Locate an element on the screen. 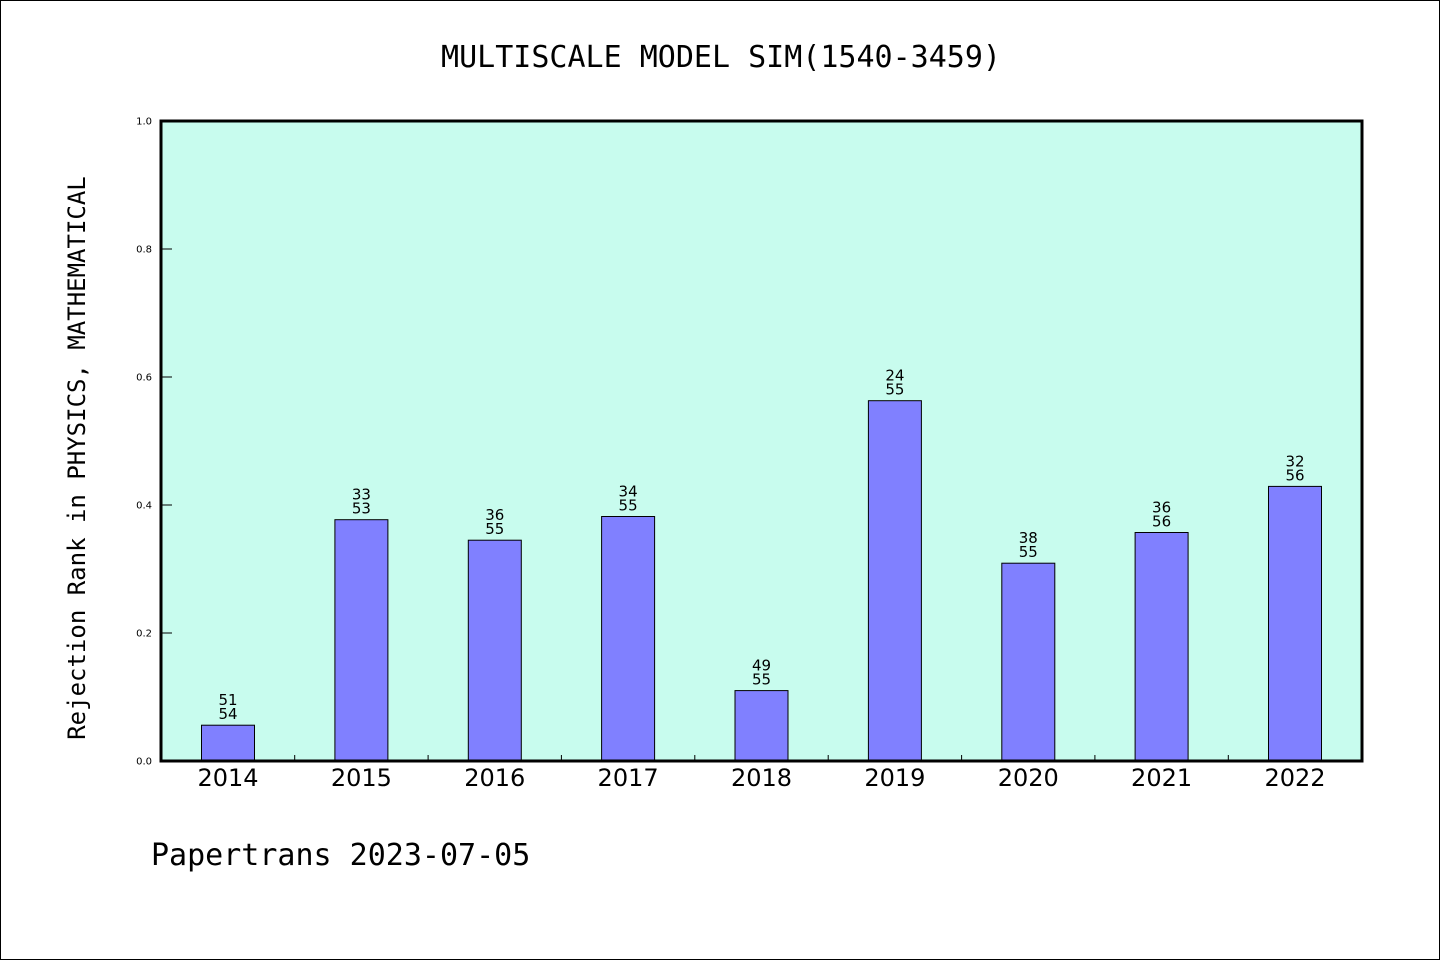 Image resolution: width=1440 pixels, height=961 pixels. x-axis: 2014 2015 2016 2017 2018 2019 2020 2021 2022 is located at coordinates (761, 773).